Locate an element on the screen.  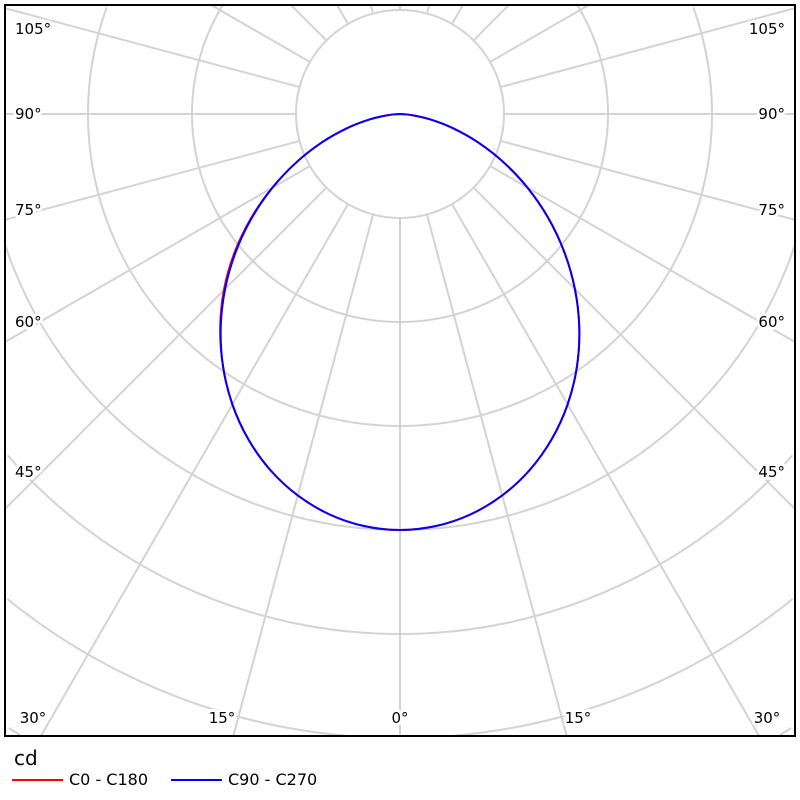
unit-label: cd is located at coordinates (26, 758).